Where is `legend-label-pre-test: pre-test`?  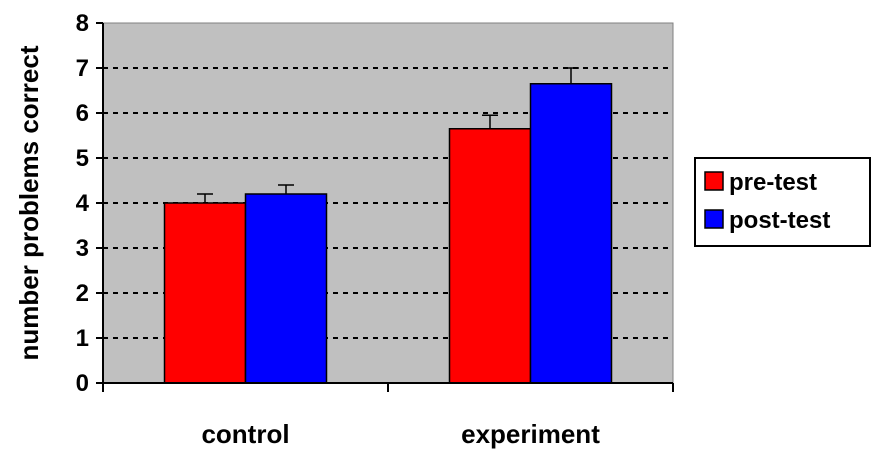 legend-label-pre-test: pre-test is located at coordinates (773, 182).